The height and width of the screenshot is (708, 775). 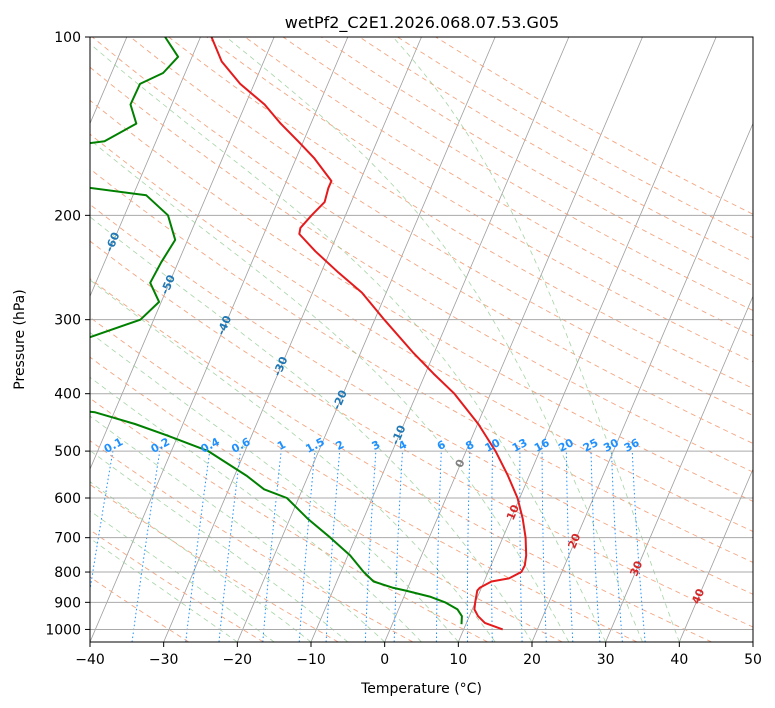 What do you see at coordinates (67, 573) in the screenshot?
I see `y-tick-label: 800` at bounding box center [67, 573].